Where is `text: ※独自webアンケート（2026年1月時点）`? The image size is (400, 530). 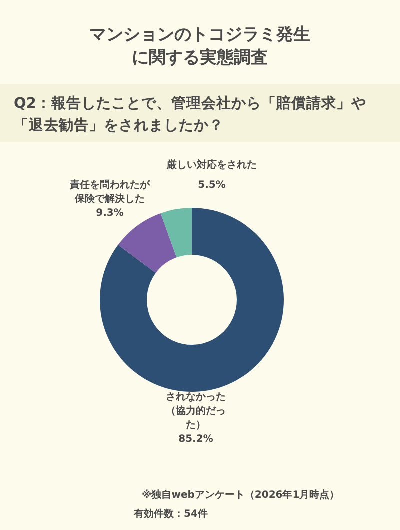
text: ※独自webアンケート（2026年1月時点） is located at coordinates (241, 495).